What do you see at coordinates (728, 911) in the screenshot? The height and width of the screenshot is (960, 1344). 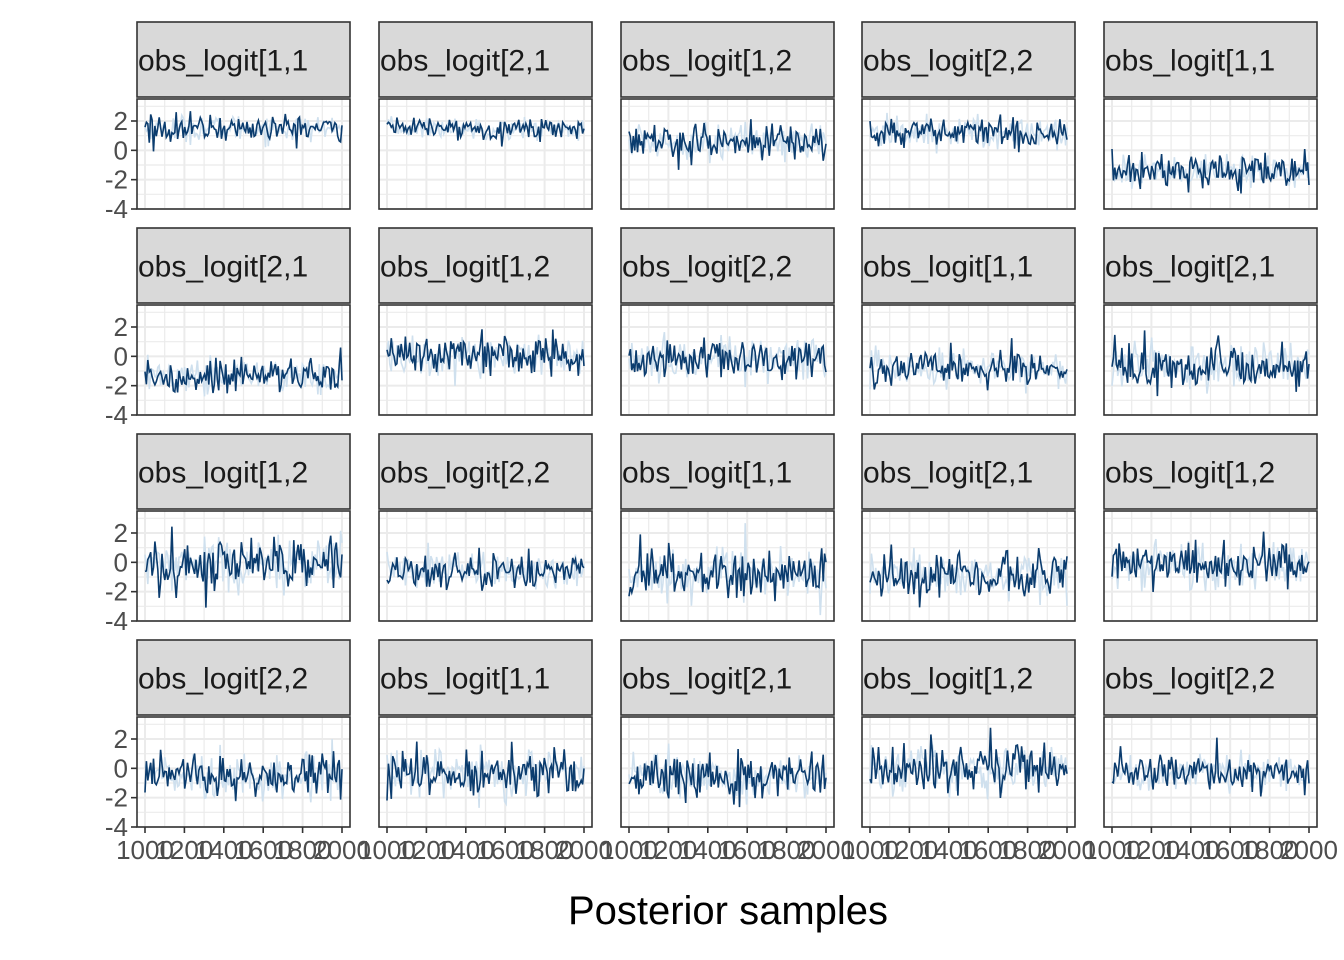 I see `x-axis-title: Posterior samples` at bounding box center [728, 911].